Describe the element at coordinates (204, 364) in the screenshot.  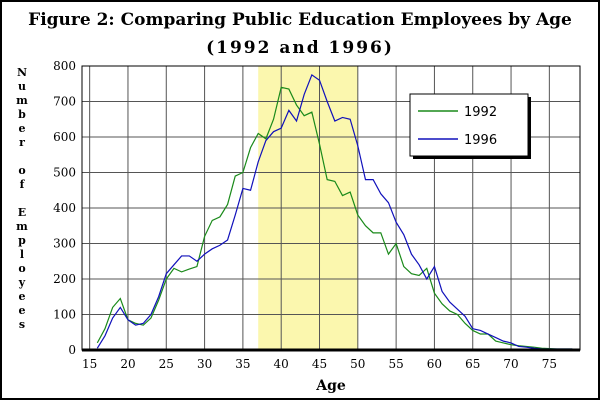
I see `x-tick-label: 30` at that location.